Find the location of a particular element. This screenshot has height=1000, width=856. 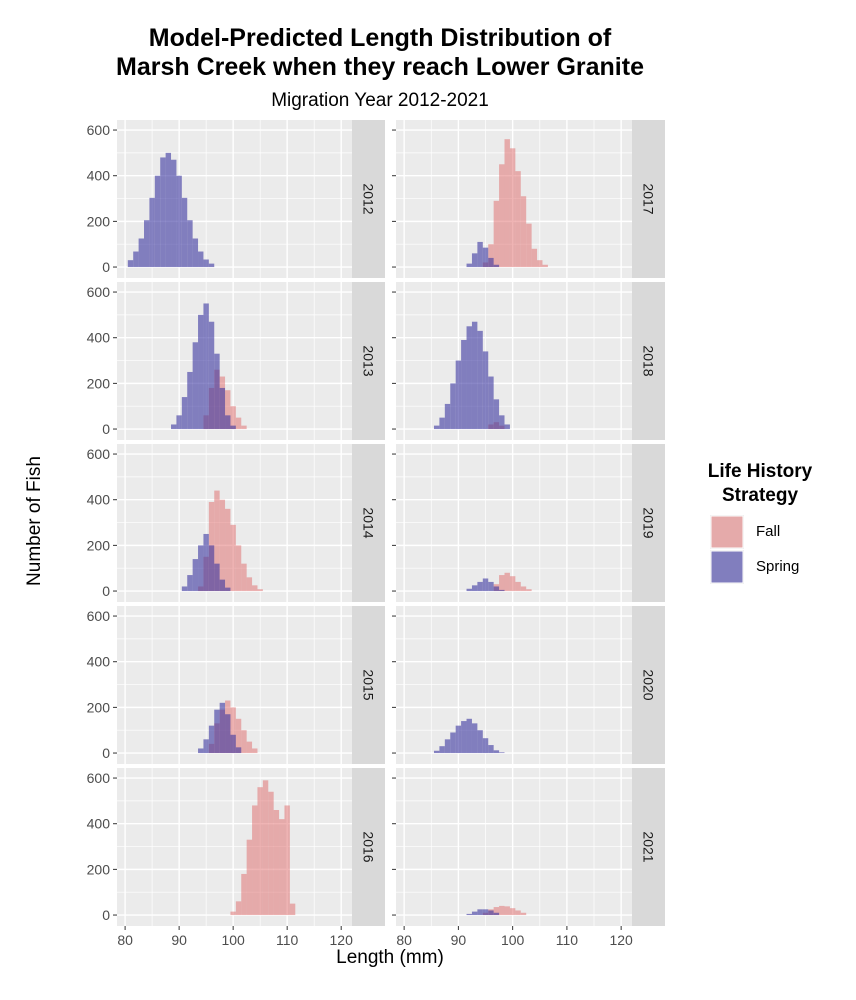

x-tick-label: 120 is located at coordinates (342, 940).